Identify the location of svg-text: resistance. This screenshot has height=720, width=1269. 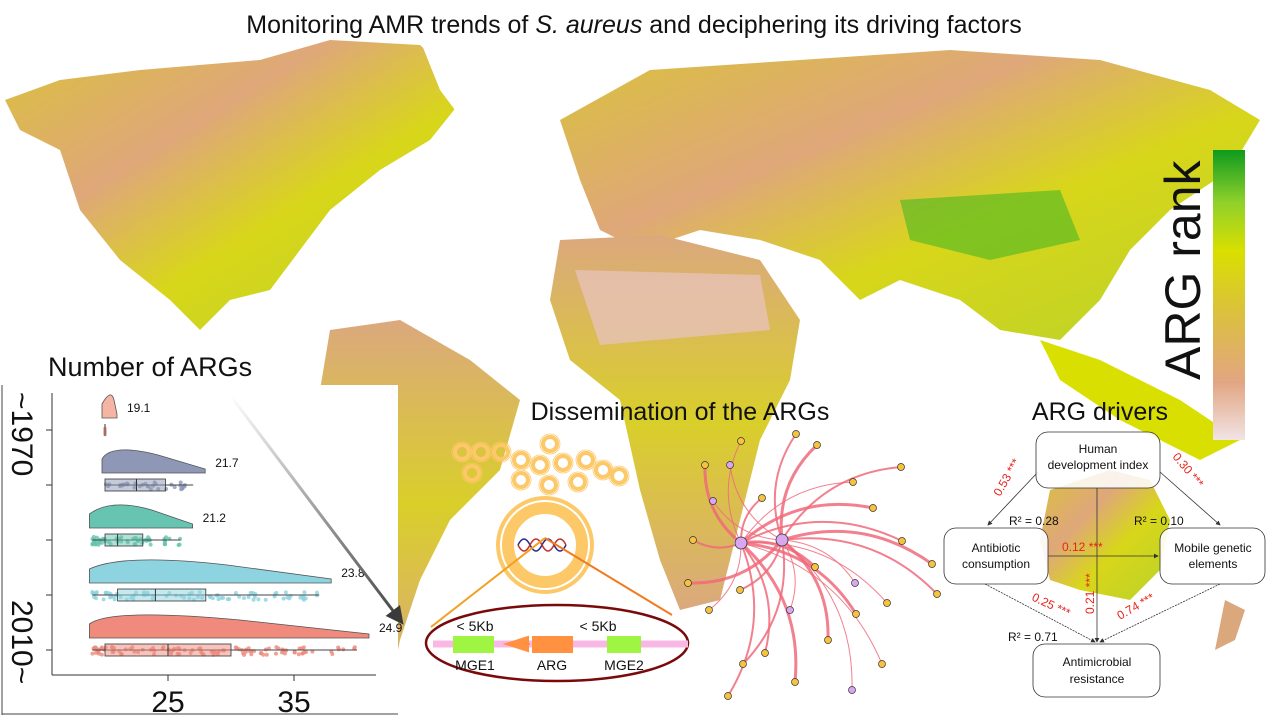
(1097, 679).